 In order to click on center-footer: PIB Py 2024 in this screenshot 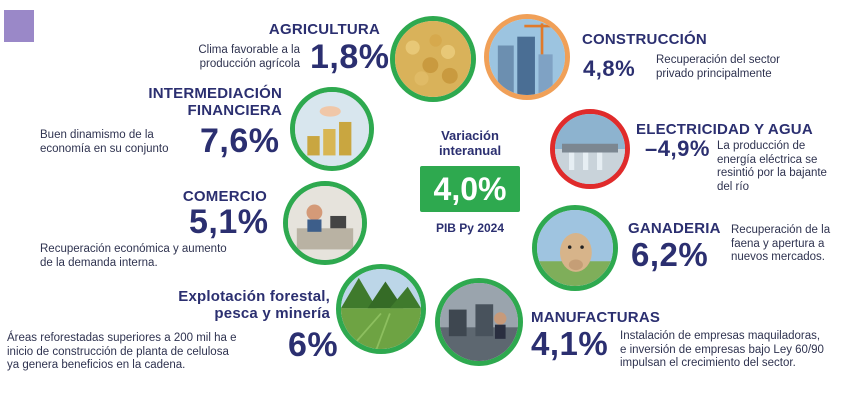, I will do `click(470, 228)`.